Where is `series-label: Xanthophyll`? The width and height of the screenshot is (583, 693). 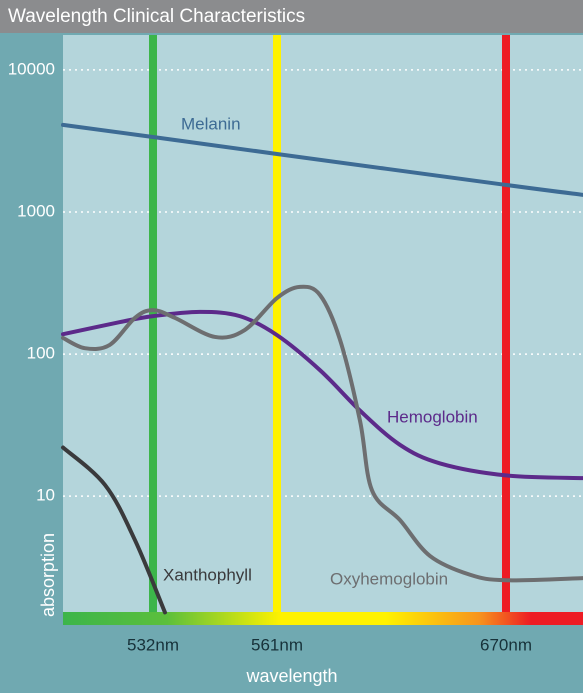 series-label: Xanthophyll is located at coordinates (207, 574).